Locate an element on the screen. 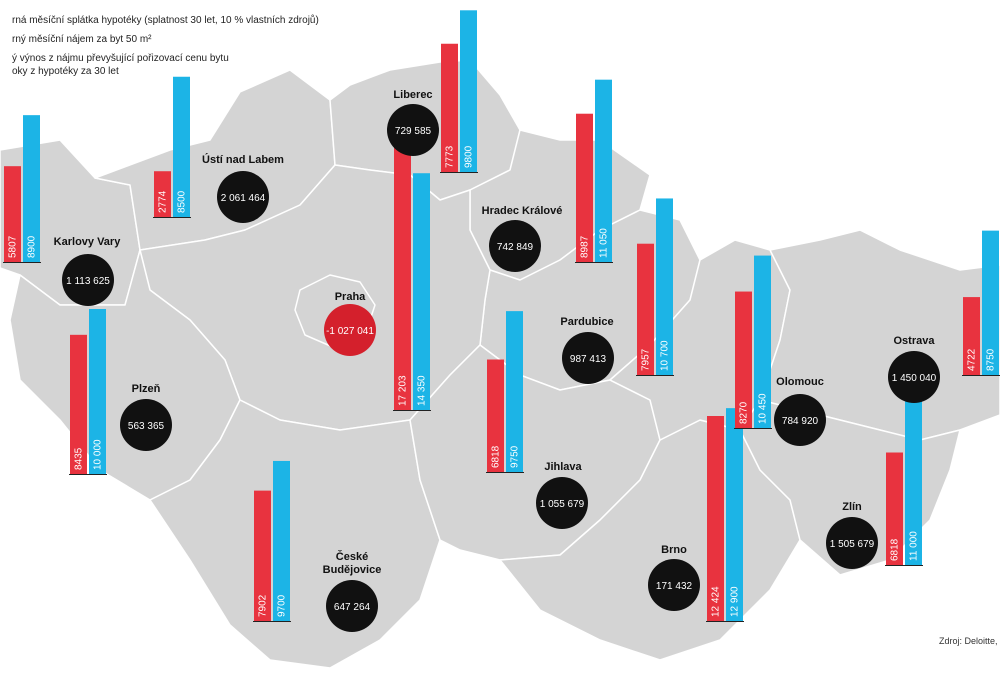 This screenshot has width=1000, height=700. mortgage-value-label: 8270 is located at coordinates (744, 412).